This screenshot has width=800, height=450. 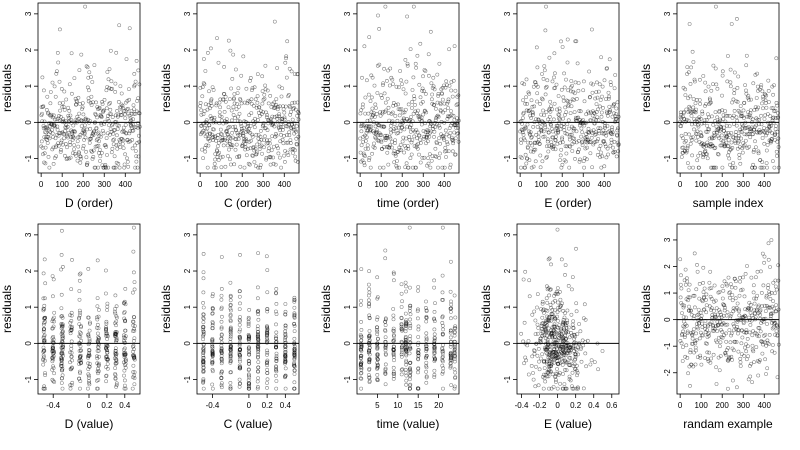 What do you see at coordinates (507, 379) in the screenshot?
I see `y-tick-label: -1` at bounding box center [507, 379].